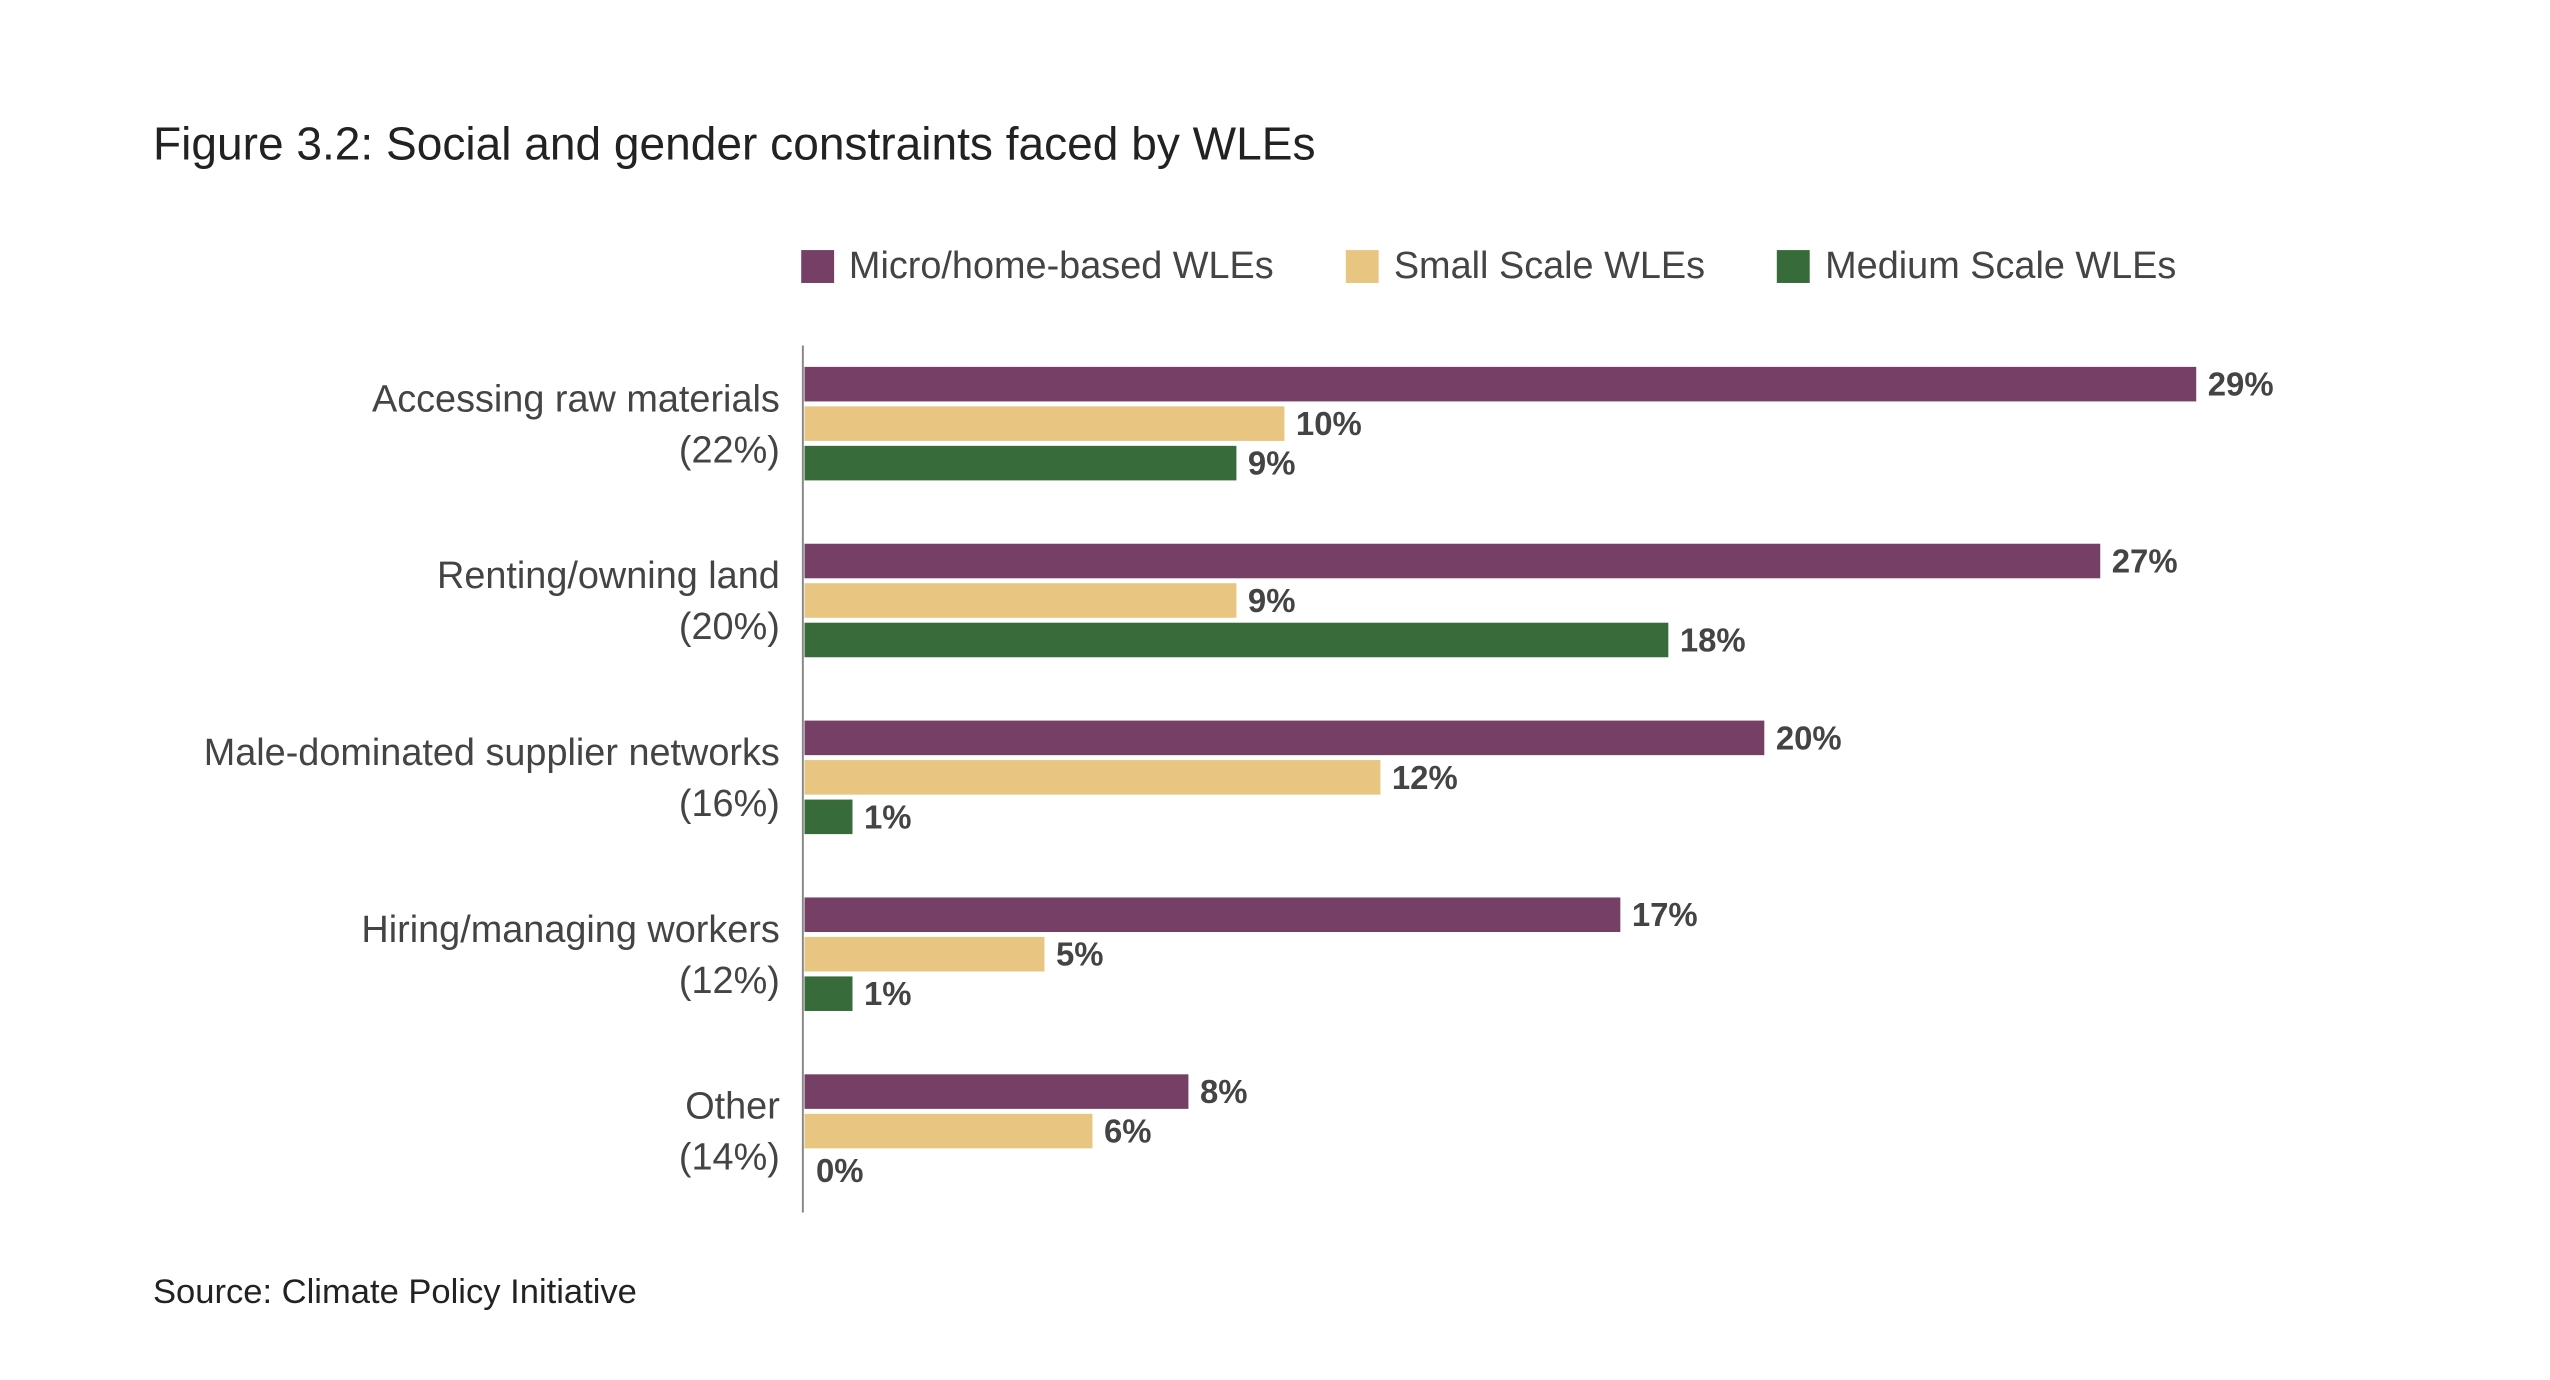 This screenshot has width=2550, height=1380. Describe the element at coordinates (1061, 265) in the screenshot. I see `legend-label-micro: Micro/home-based WLEs` at that location.